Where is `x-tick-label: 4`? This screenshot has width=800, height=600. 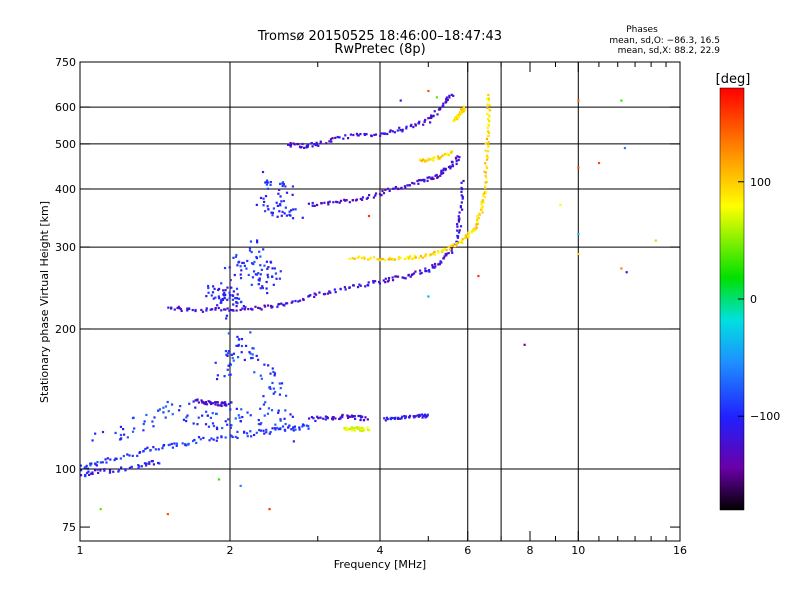 x-tick-label: 4 is located at coordinates (380, 550).